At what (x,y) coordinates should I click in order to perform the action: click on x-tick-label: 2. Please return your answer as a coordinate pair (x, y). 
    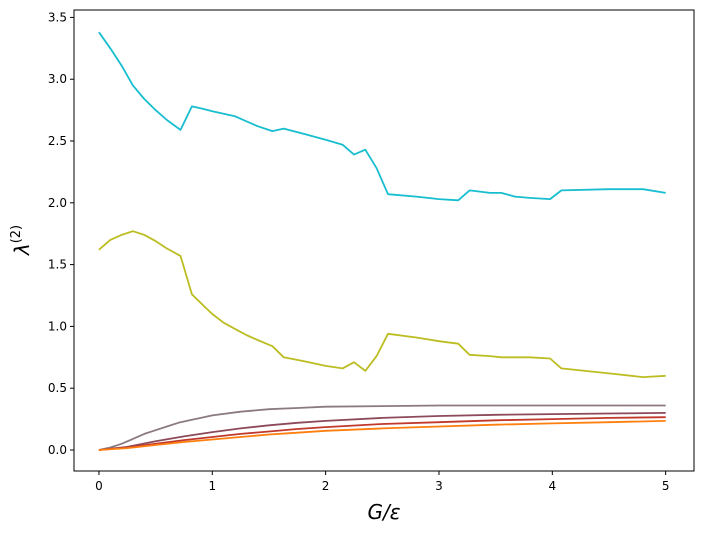
    Looking at the image, I should click on (326, 486).